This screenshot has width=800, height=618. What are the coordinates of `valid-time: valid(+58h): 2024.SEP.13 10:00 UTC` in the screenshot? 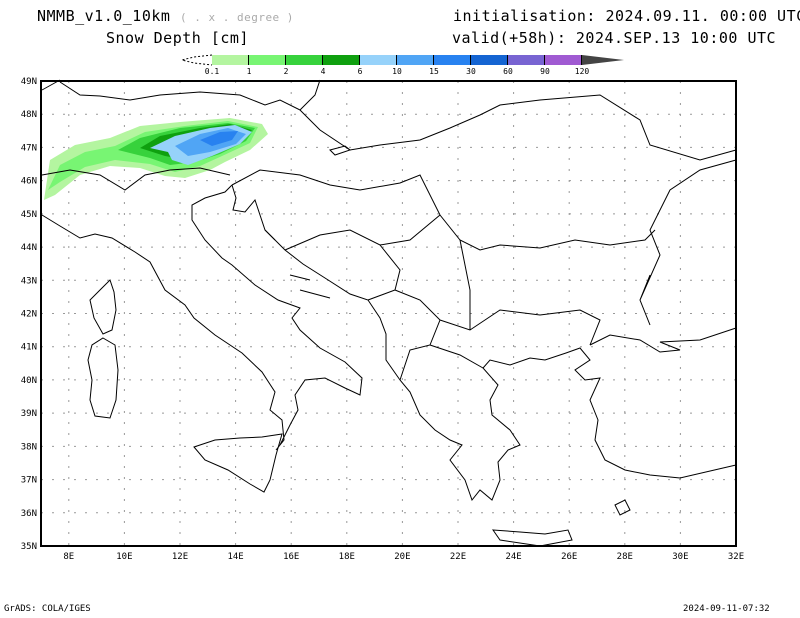 It's located at (614, 38).